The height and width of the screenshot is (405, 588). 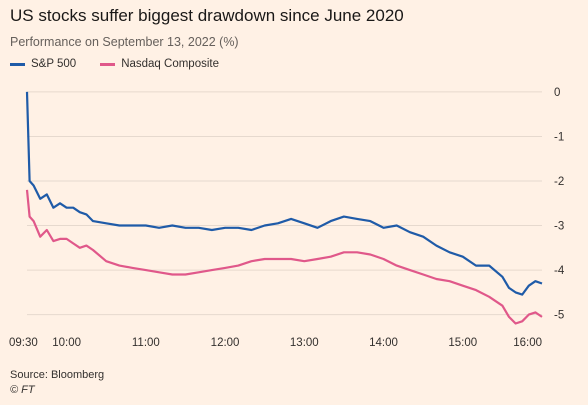 I want to click on x-tick-label: 10:00, so click(x=66, y=343).